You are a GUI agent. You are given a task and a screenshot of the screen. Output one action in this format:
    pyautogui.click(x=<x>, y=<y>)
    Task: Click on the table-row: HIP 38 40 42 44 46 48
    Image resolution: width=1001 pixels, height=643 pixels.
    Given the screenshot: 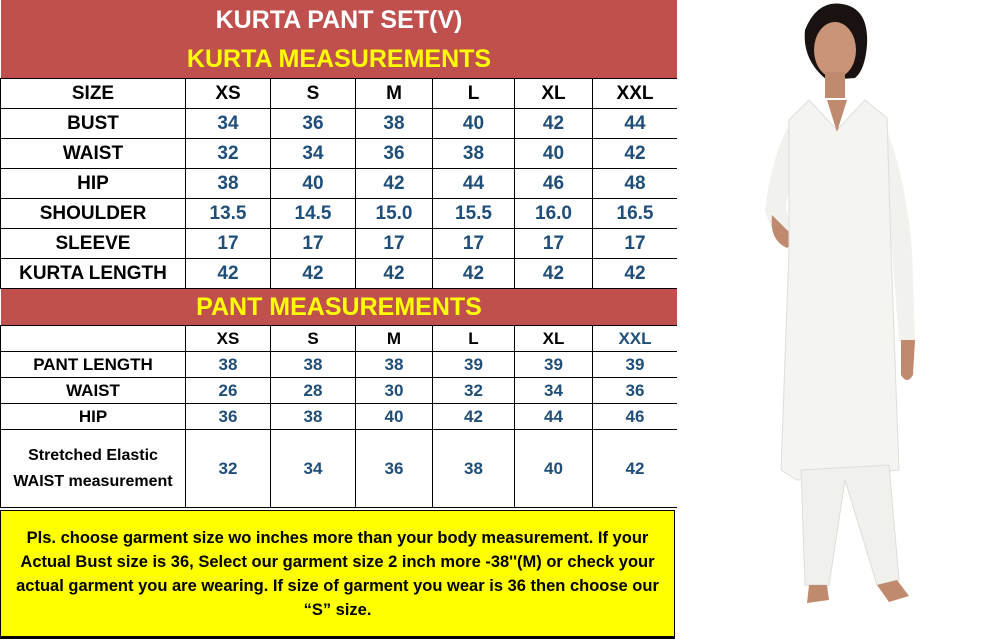 What is the action you would take?
    pyautogui.click(x=339, y=183)
    